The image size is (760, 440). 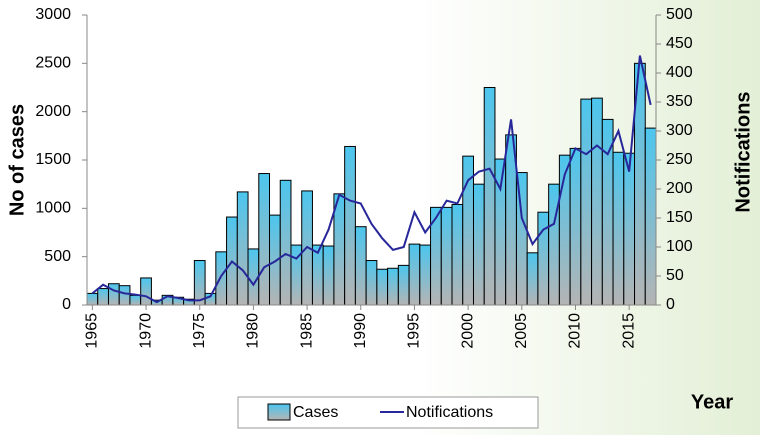 I want to click on y2-tick-label: 100, so click(x=679, y=246).